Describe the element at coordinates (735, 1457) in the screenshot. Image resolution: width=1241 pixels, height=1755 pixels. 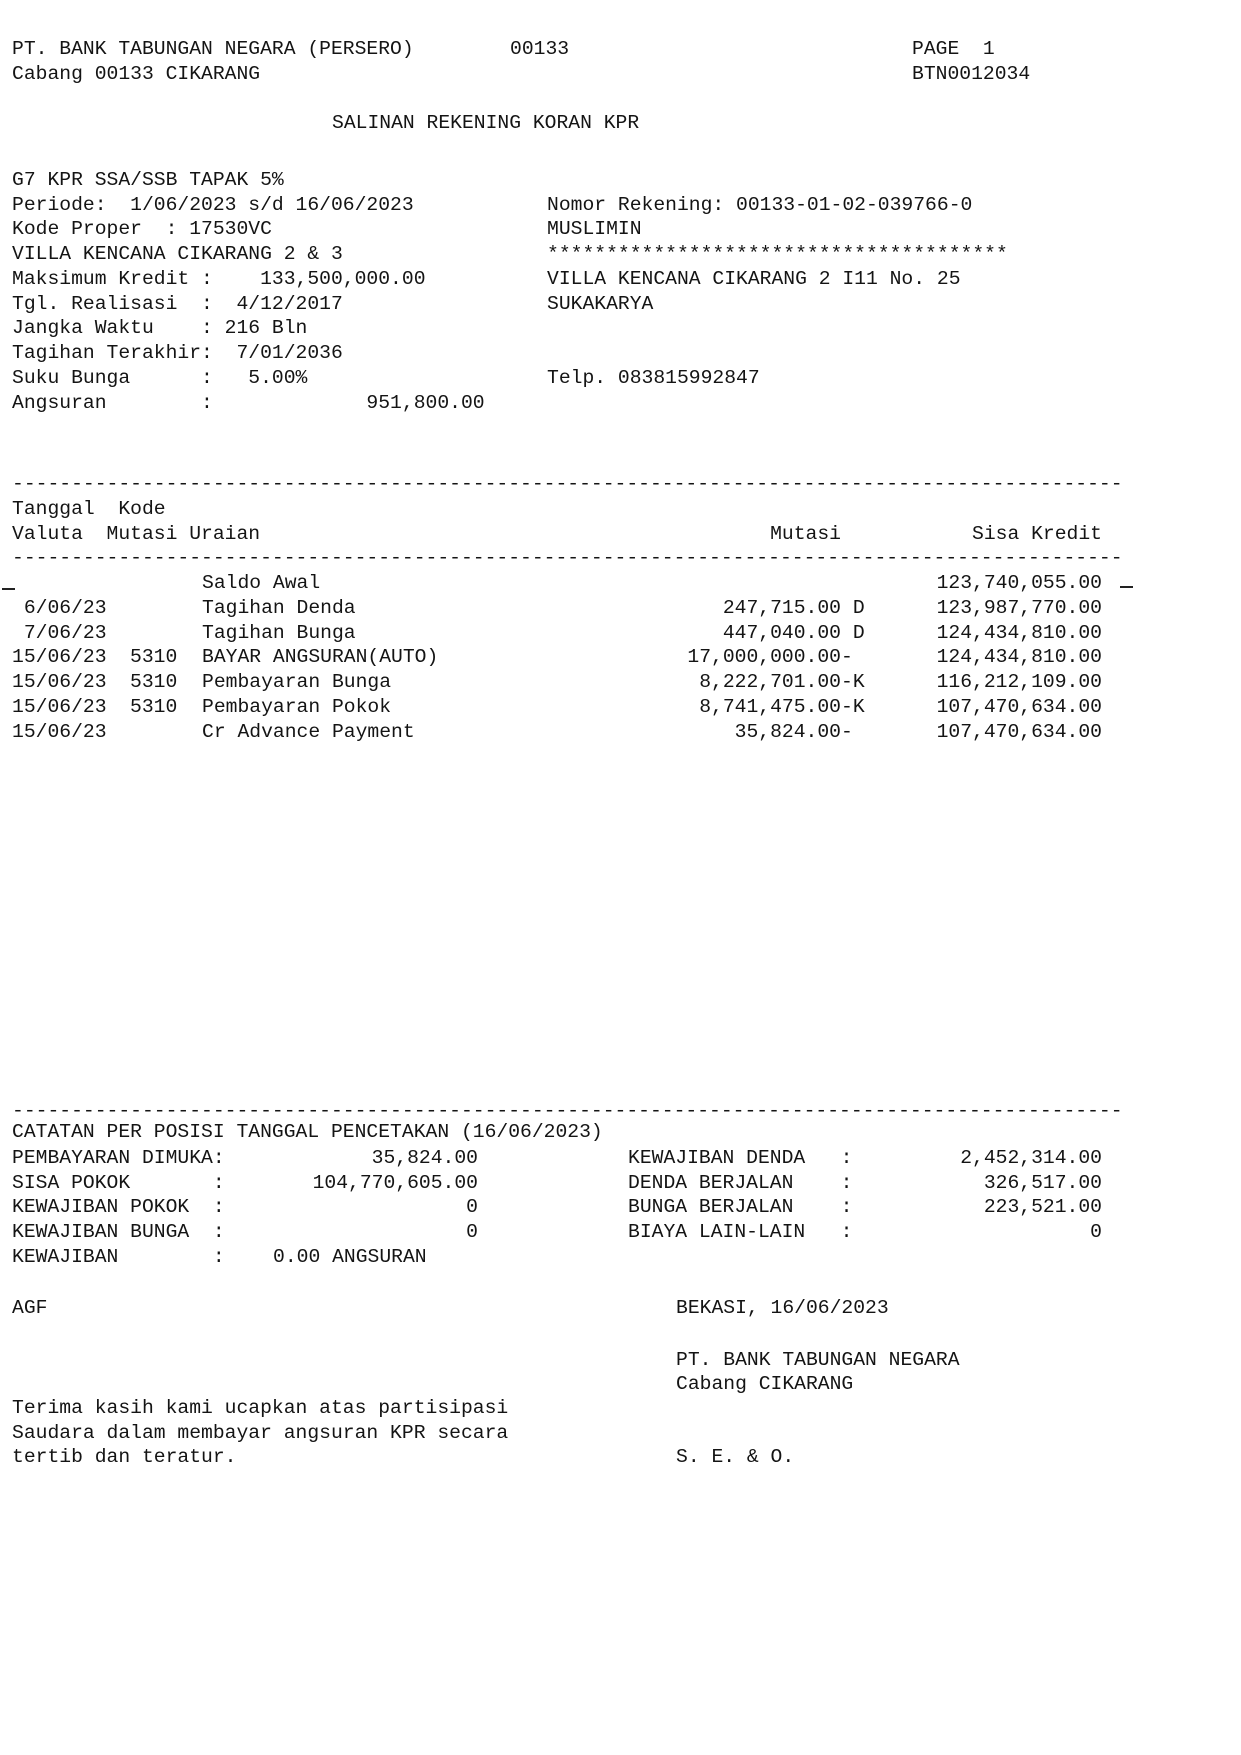
I see `footer-seo: S. E. & O.` at that location.